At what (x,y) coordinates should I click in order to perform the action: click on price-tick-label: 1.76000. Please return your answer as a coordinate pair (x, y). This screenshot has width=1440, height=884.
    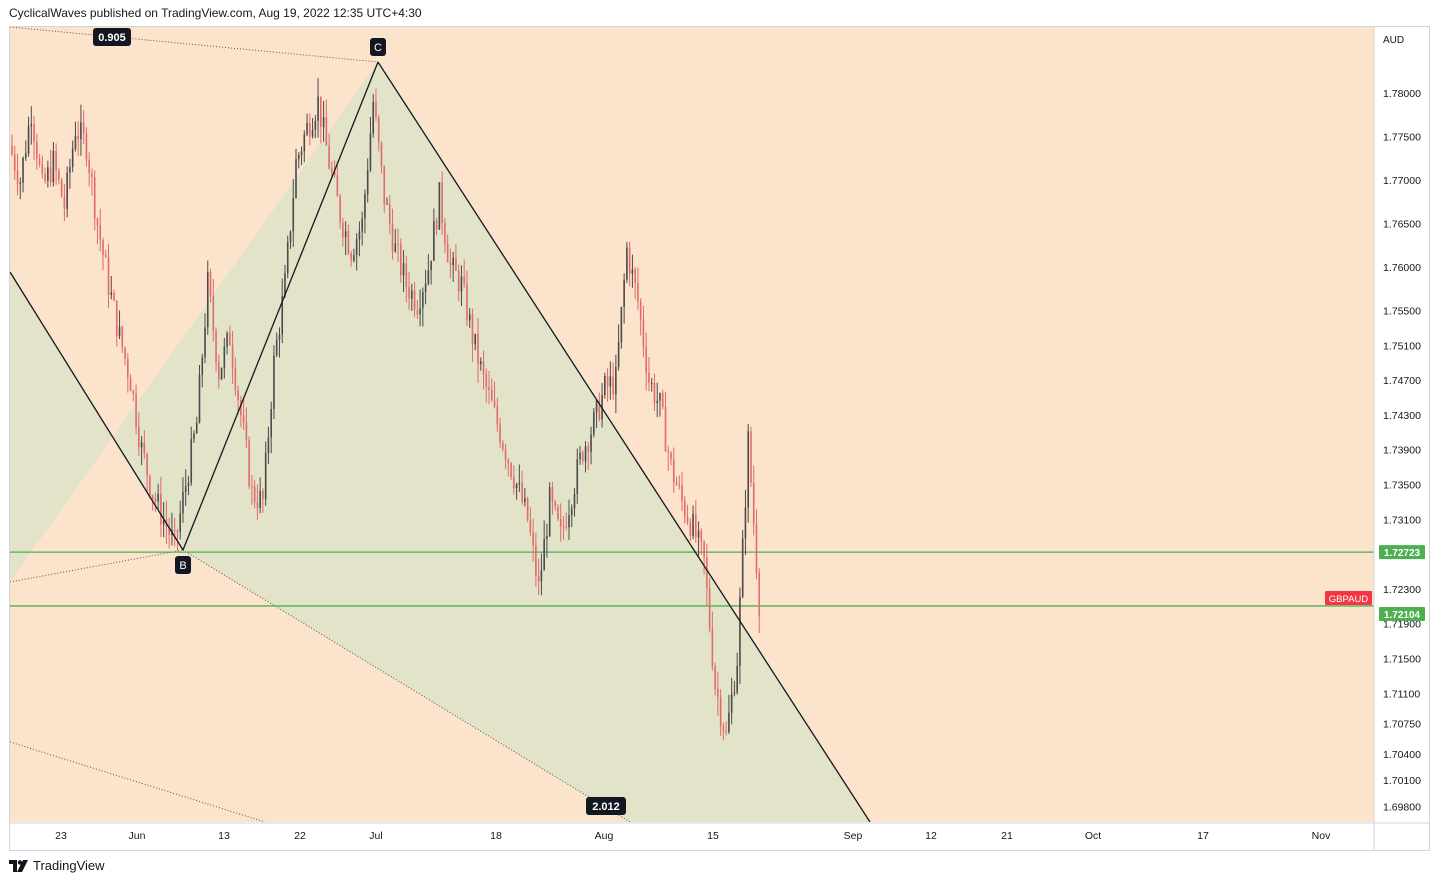
    Looking at the image, I should click on (1402, 268).